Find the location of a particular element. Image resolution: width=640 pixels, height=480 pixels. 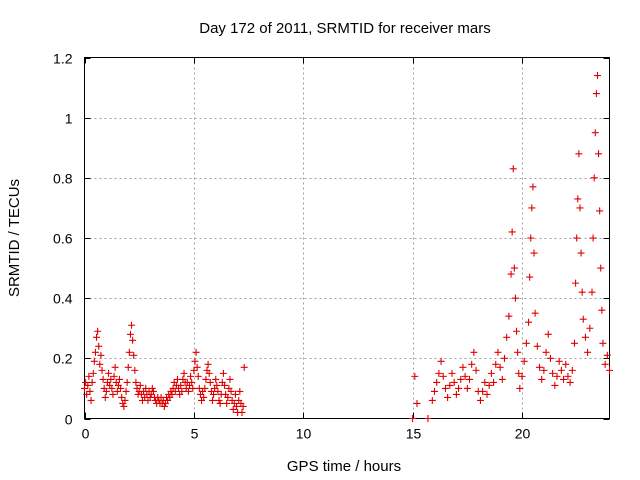

x-tick-label: 0 is located at coordinates (86, 434).